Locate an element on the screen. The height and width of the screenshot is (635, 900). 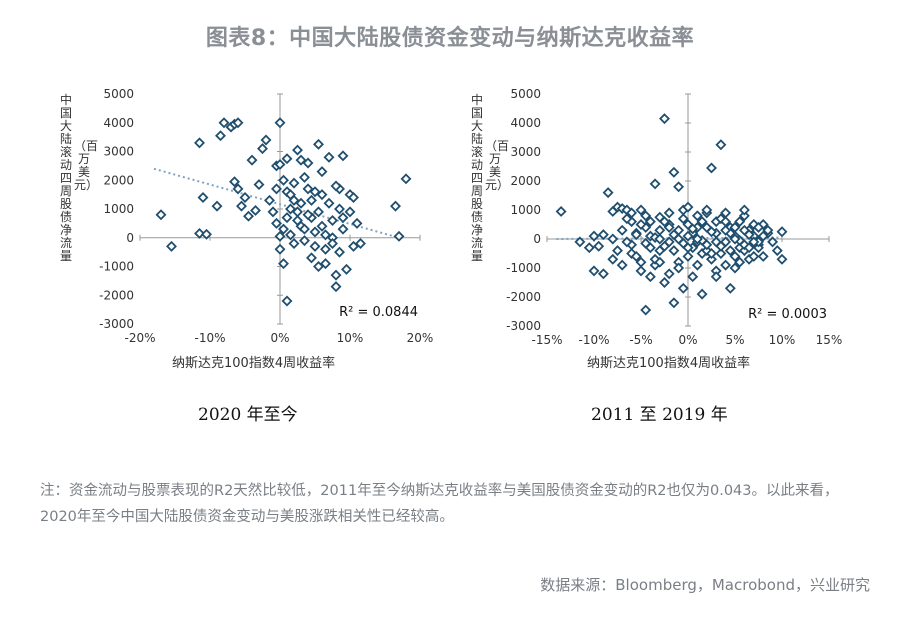
x-tick-label: -20% is located at coordinates (139, 338).